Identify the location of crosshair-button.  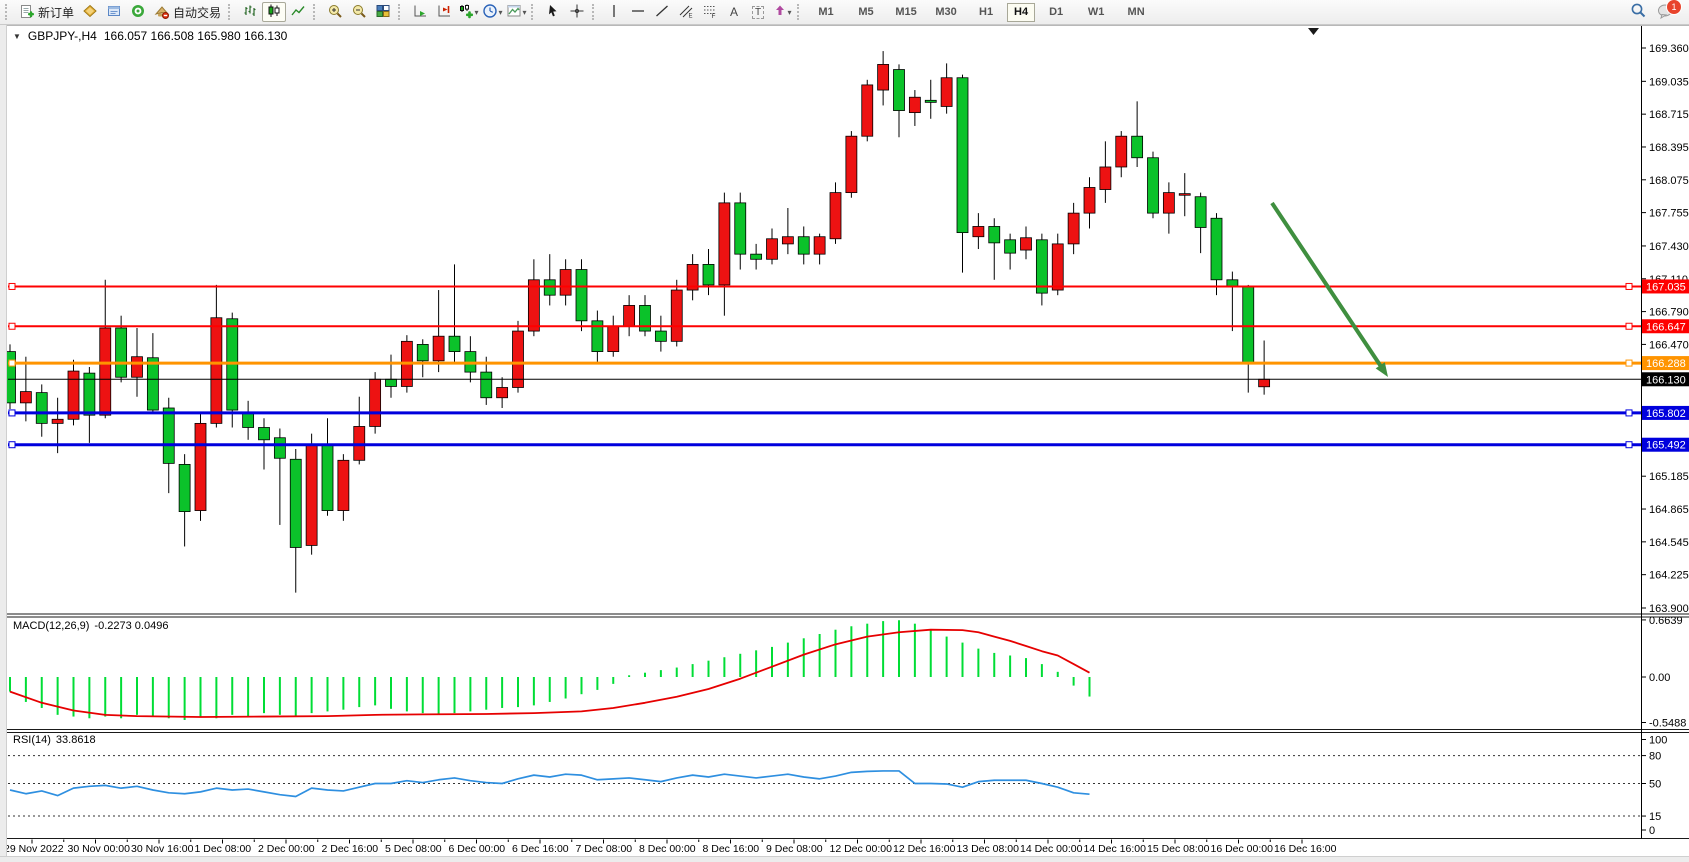
(577, 12).